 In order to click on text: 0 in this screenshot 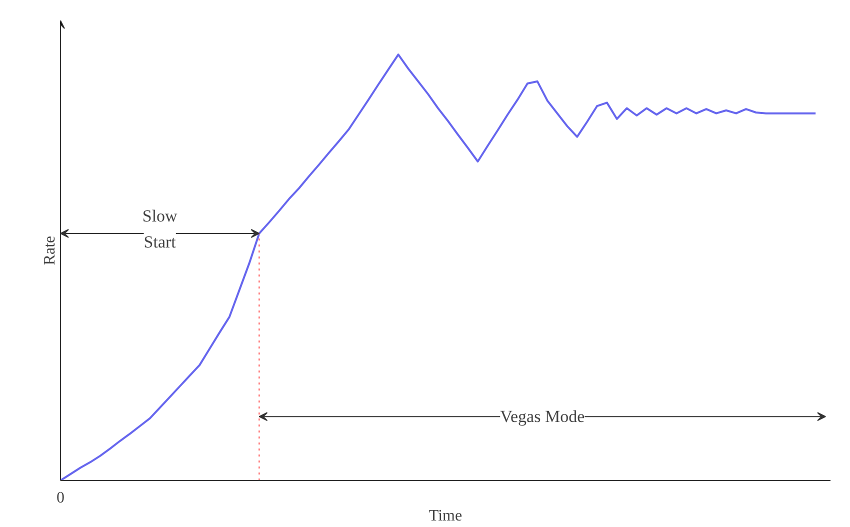, I will do `click(60, 498)`.